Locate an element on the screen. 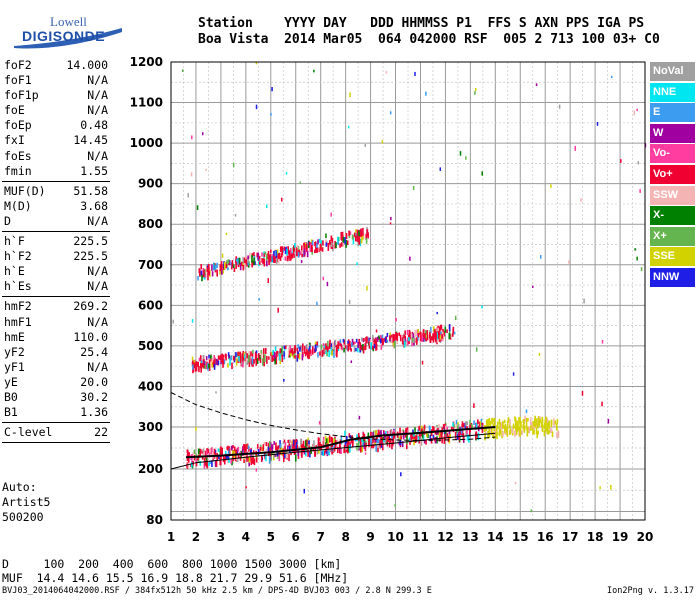 Image resolution: width=700 pixels, height=600 pixels. param-row: fxI 14.45 is located at coordinates (56, 140).